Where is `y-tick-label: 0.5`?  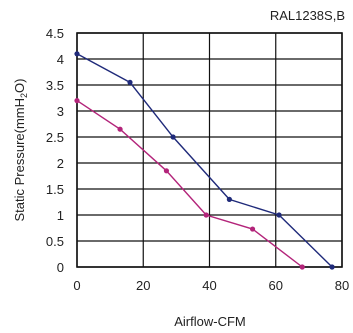 y-tick-label: 0.5 is located at coordinates (55, 241).